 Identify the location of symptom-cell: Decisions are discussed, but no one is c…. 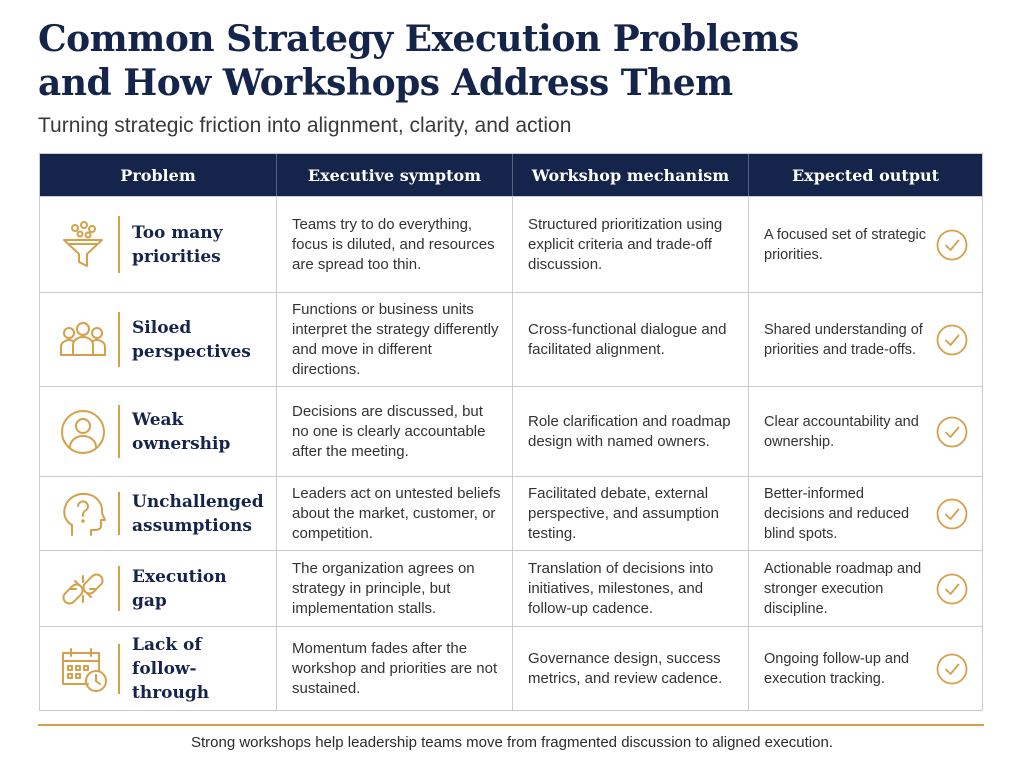
(395, 431).